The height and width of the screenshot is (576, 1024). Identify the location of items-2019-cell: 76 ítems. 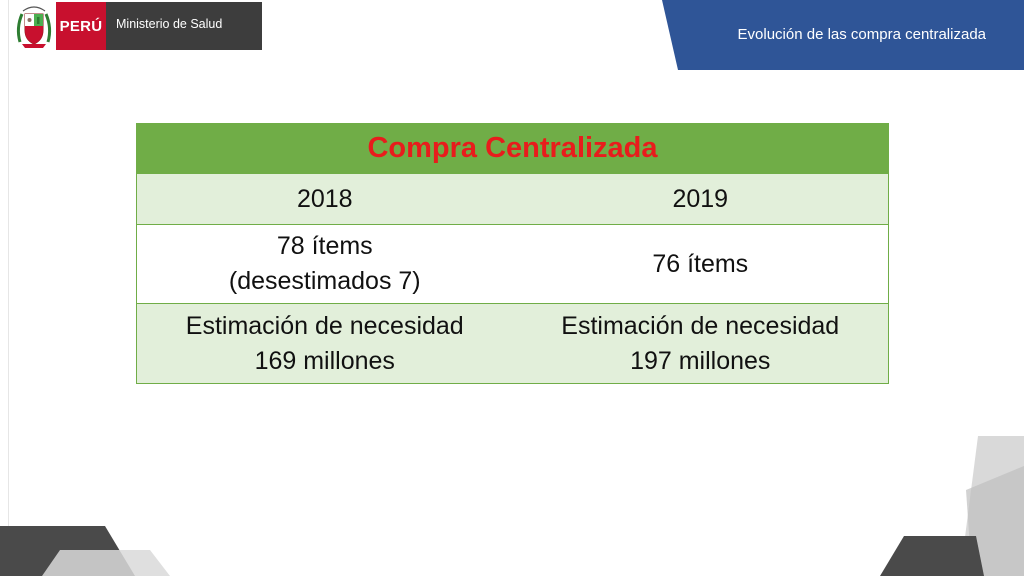
(700, 264).